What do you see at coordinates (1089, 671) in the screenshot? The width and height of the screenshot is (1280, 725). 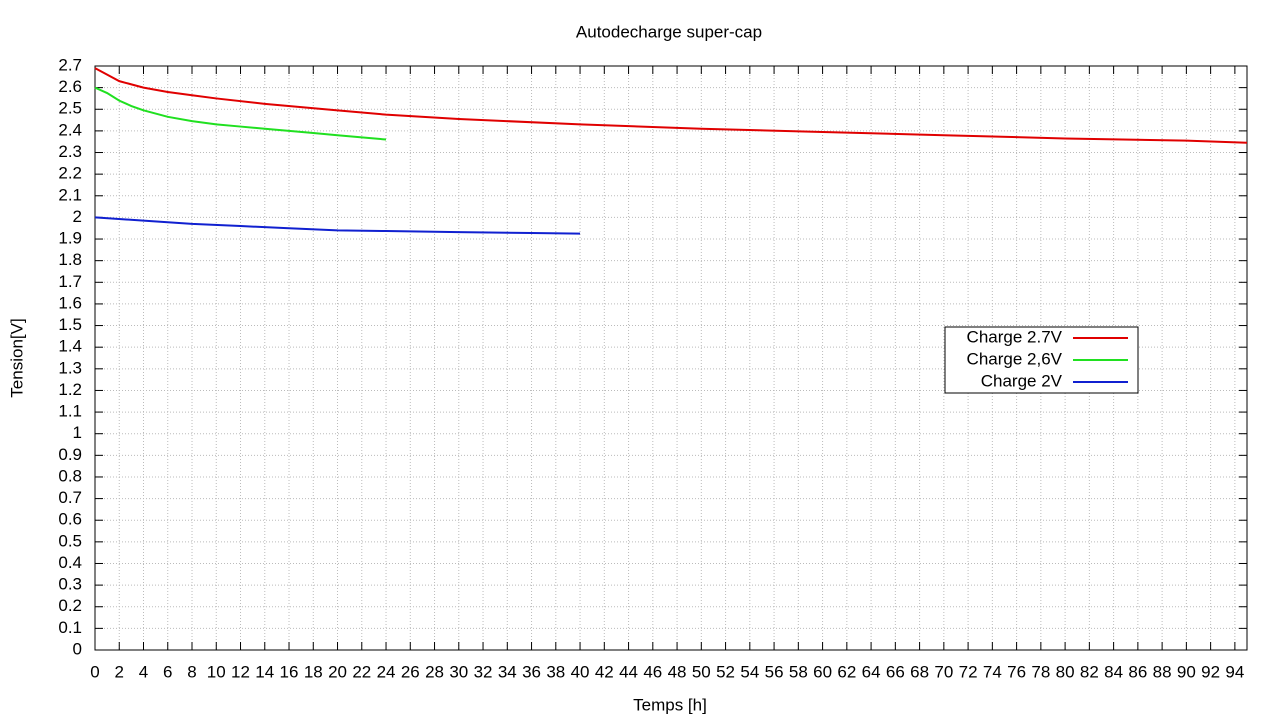 I see `x-tick-label: 82` at bounding box center [1089, 671].